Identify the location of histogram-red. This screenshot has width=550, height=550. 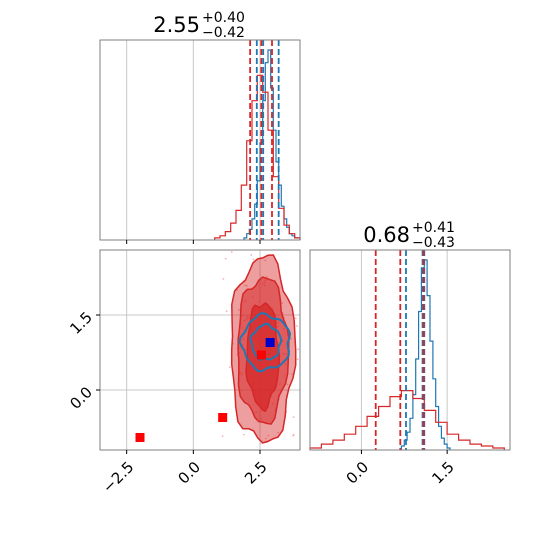
(407, 420).